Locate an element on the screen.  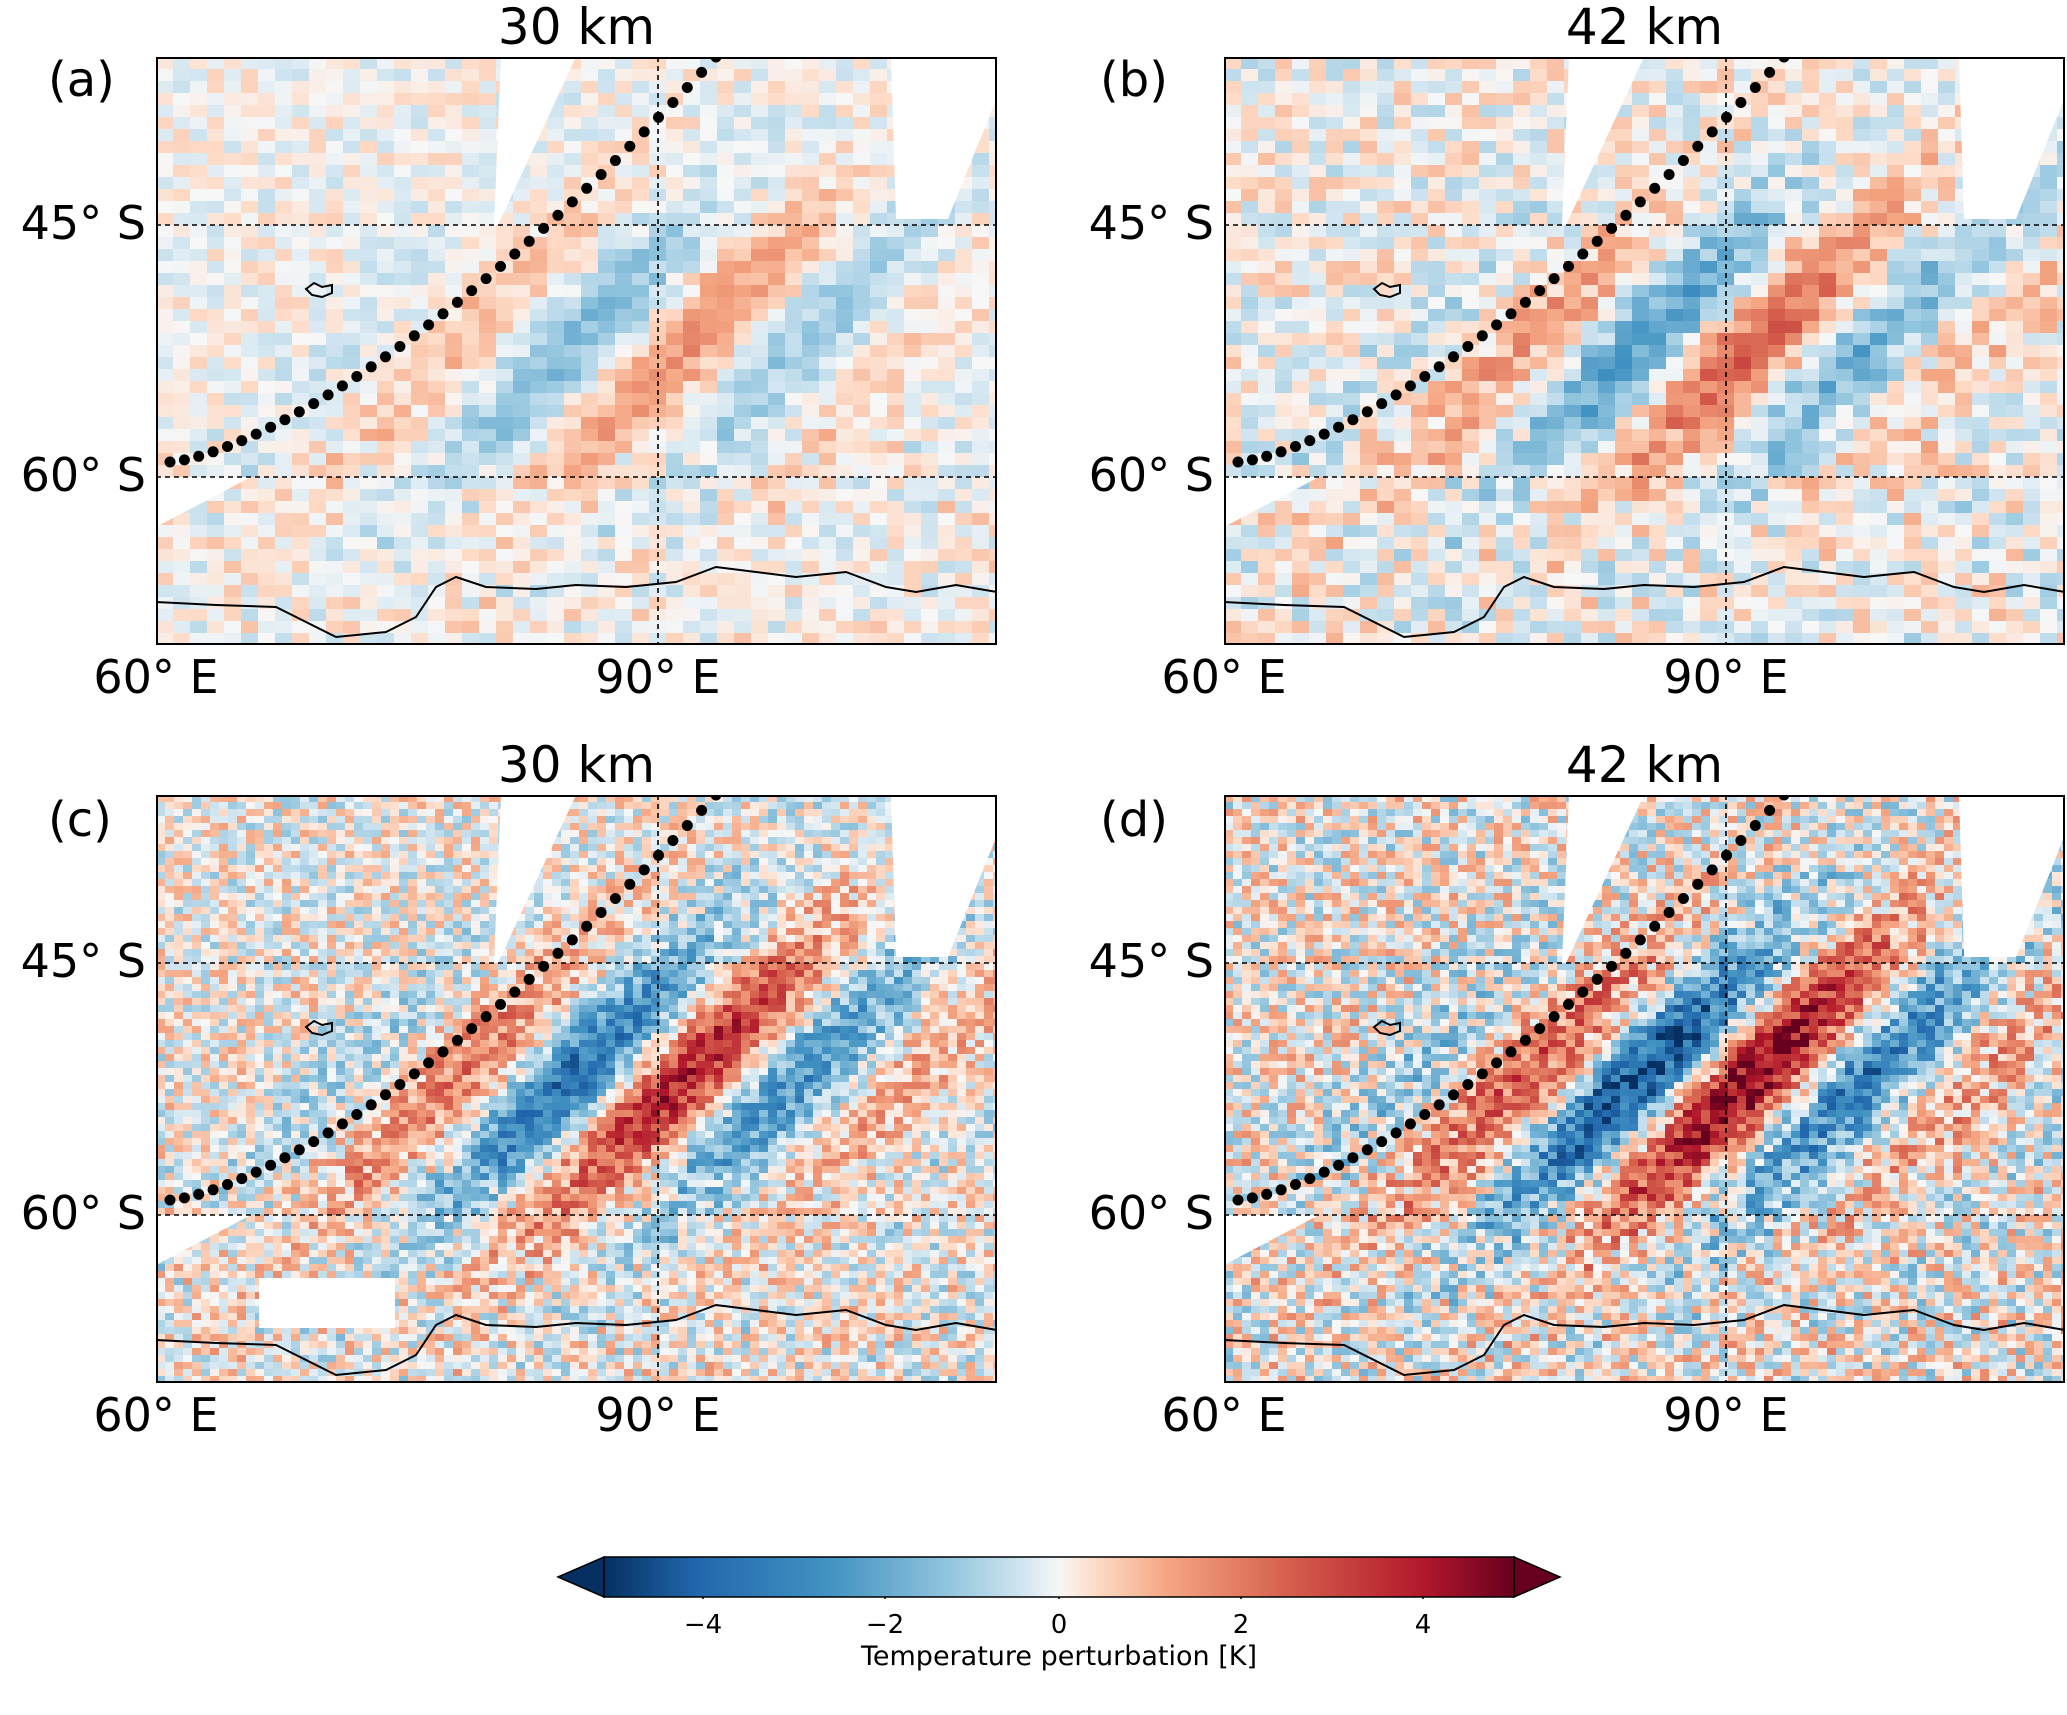
lon-label-60e-b: 60° E is located at coordinates (1224, 677).